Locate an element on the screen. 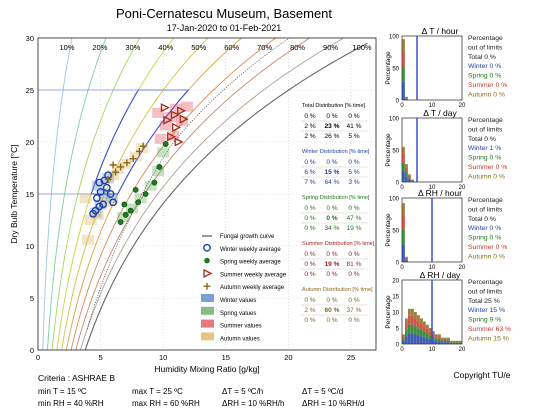 The width and height of the screenshot is (550, 416). criteria-dt-hour: ΔT = 5 ºC/h is located at coordinates (242, 391).